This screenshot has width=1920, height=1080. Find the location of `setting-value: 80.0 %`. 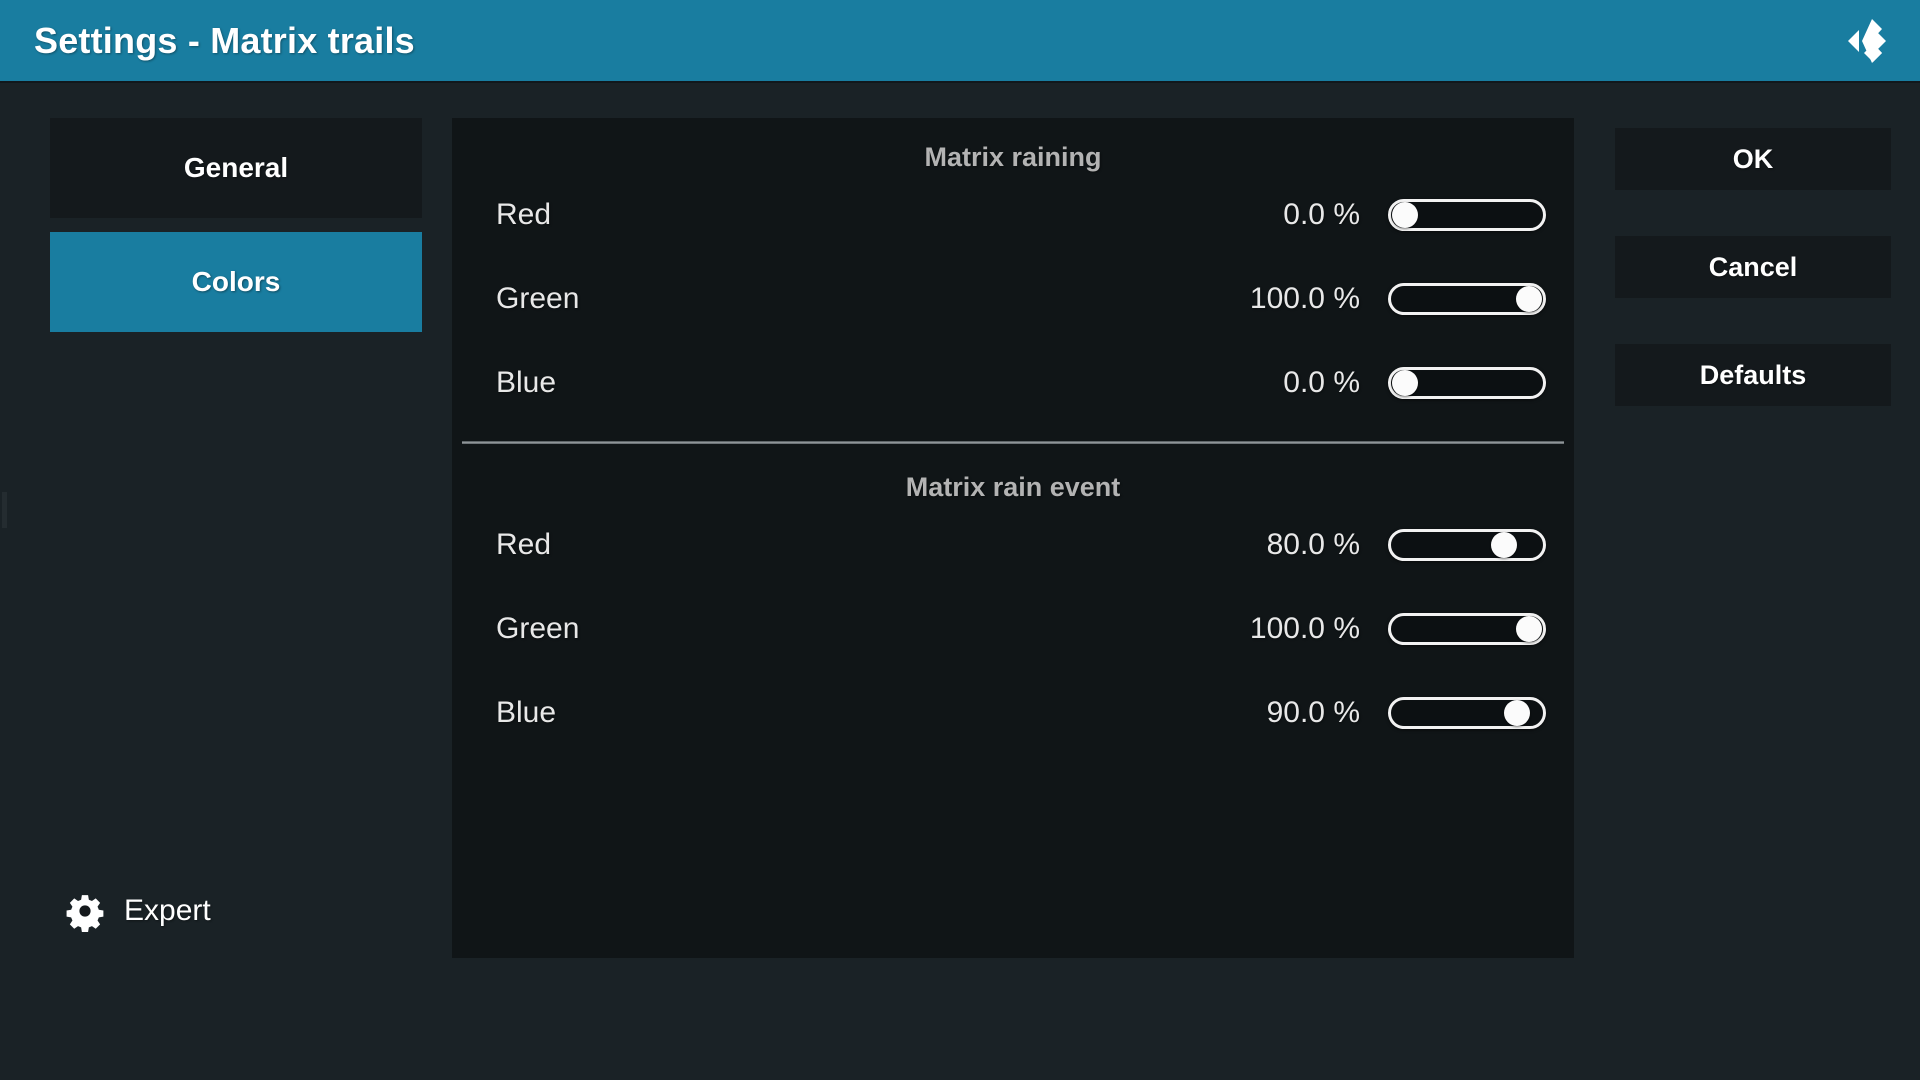

setting-value: 80.0 % is located at coordinates (1313, 544).